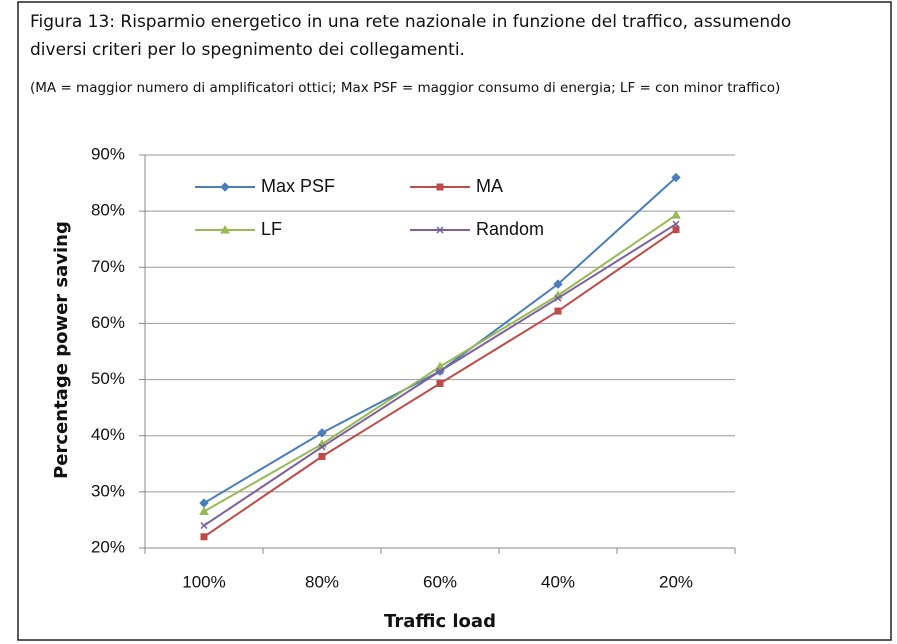  I want to click on y-tick-label: 50%, so click(108, 378).